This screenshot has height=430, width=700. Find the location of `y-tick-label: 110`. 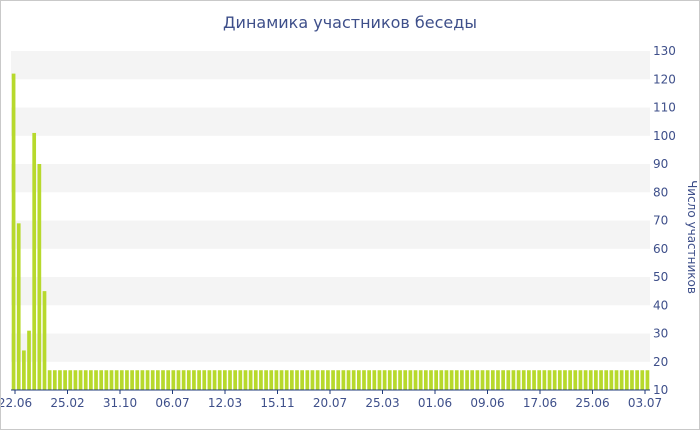

y-tick-label: 110 is located at coordinates (664, 108).